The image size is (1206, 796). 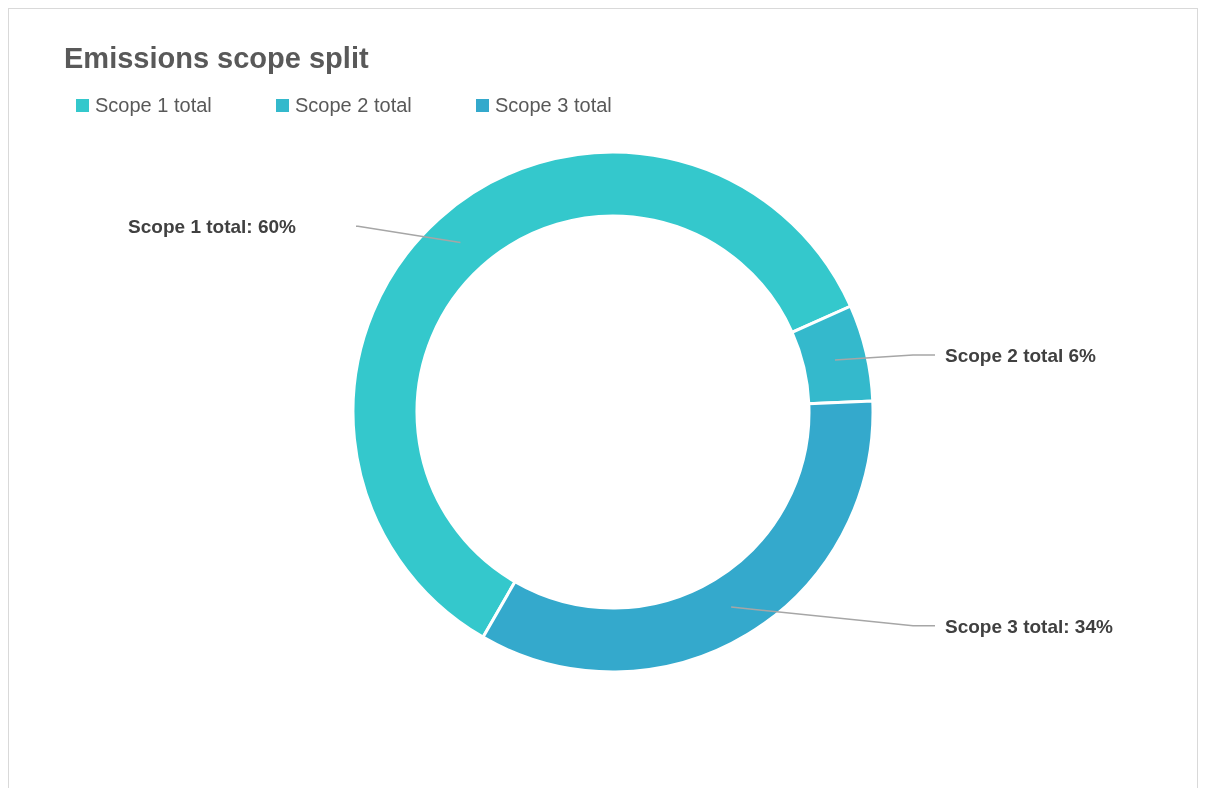 I want to click on chart-title: Emissions scope split, so click(x=216, y=58).